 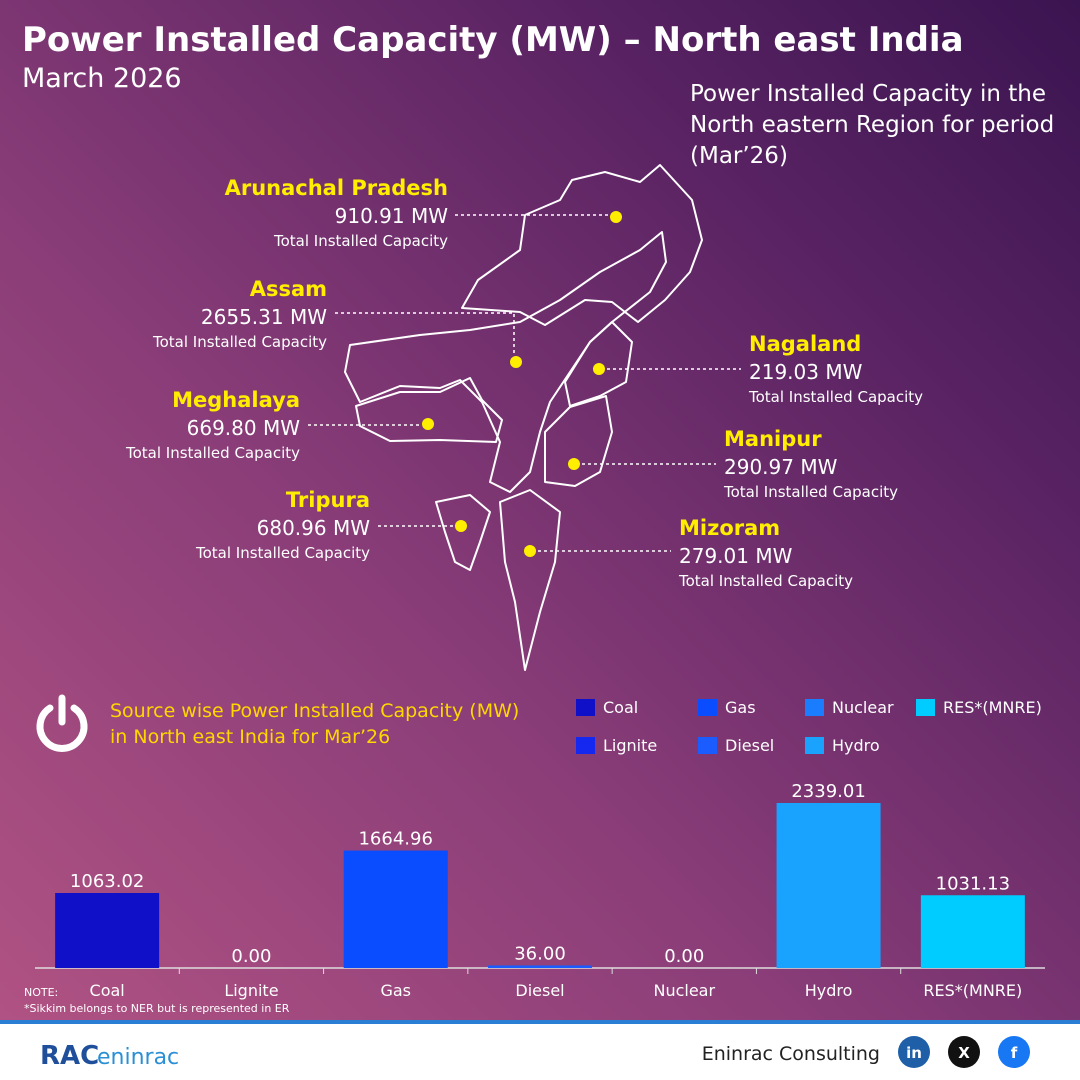 What do you see at coordinates (805, 344) in the screenshot?
I see `region-name: Nagaland` at bounding box center [805, 344].